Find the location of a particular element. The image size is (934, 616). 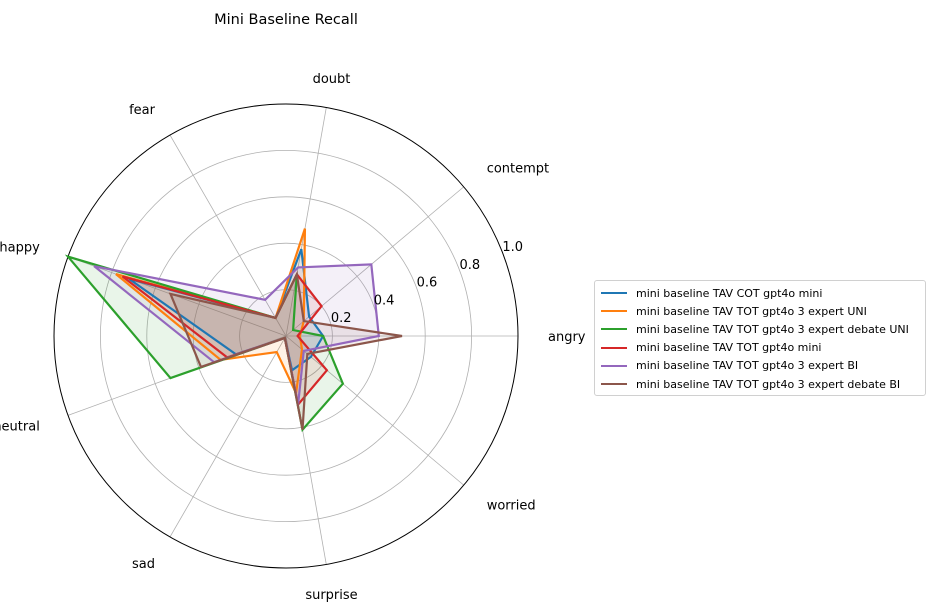

legend-item: mini baseline TAV TOT gpt4o 3 expert BI is located at coordinates (760, 366).